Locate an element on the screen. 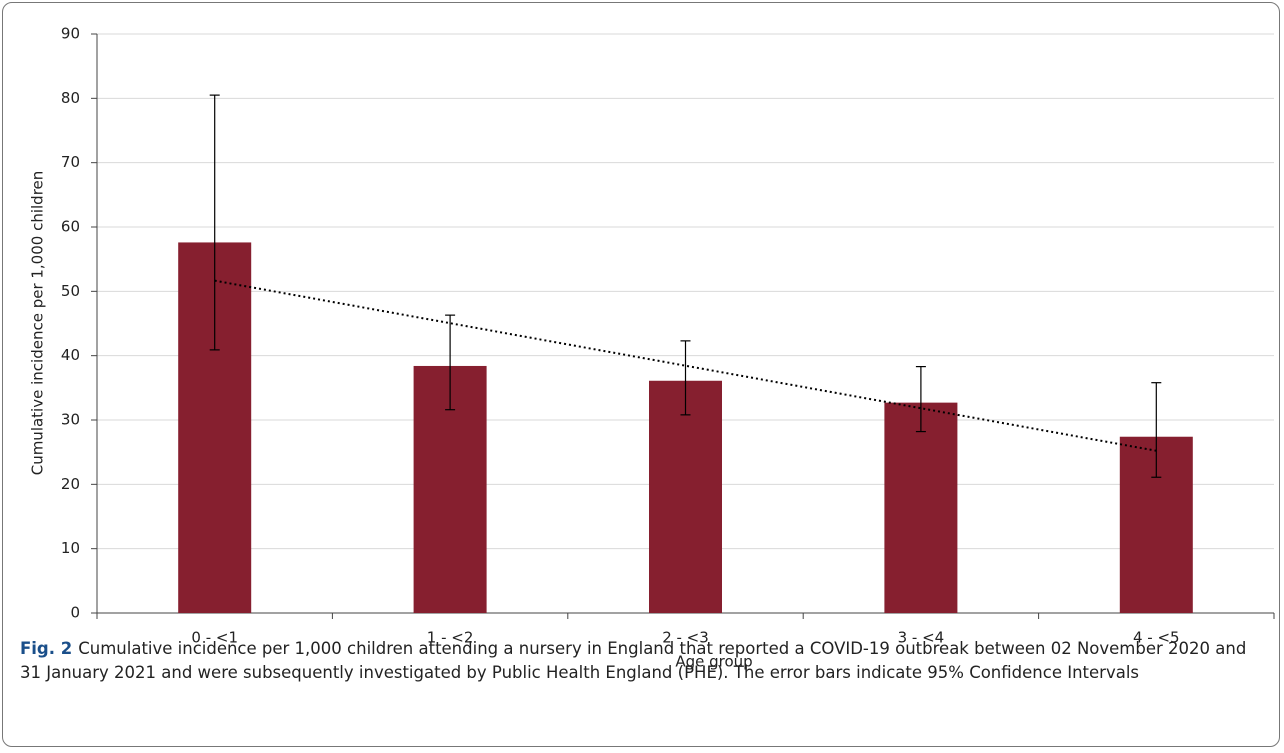  y-tick-label: 70 is located at coordinates (70, 162).